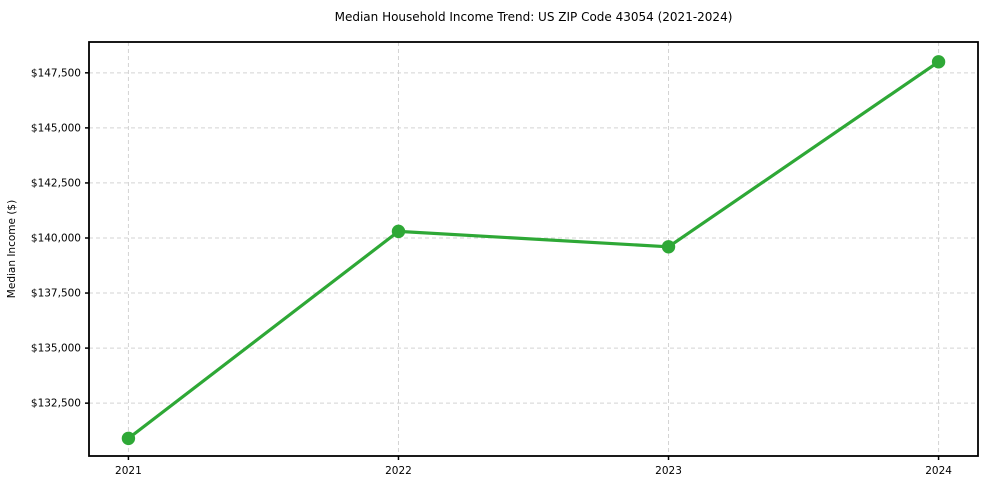  I want to click on x-tick-label: 2024, so click(938, 471).